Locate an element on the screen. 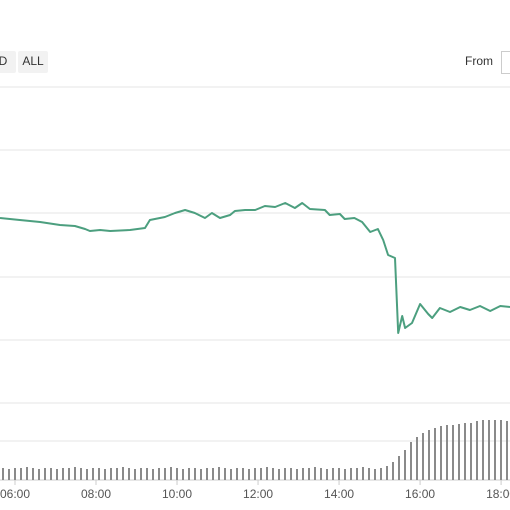 The width and height of the screenshot is (510, 510). from-input is located at coordinates (505, 62).